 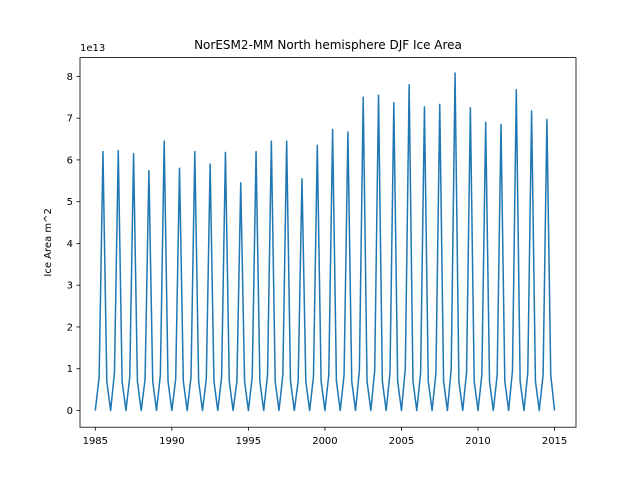 What do you see at coordinates (171, 441) in the screenshot?
I see `x-tick-label: 1990` at bounding box center [171, 441].